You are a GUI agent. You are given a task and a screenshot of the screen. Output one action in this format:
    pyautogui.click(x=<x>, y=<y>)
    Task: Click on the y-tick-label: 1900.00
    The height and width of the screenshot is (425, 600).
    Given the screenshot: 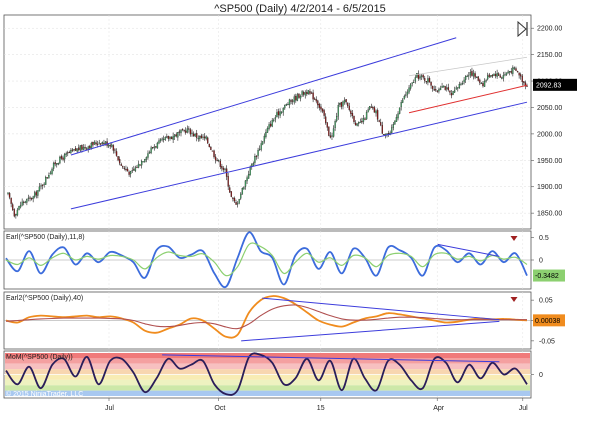 What is the action you would take?
    pyautogui.click(x=549, y=187)
    